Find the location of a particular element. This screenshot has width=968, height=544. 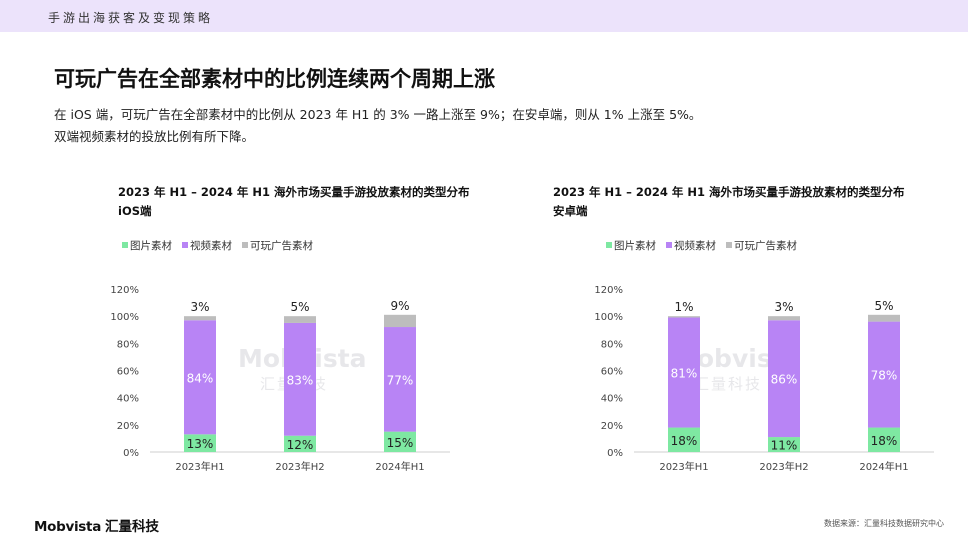

footer-logo-cn: 汇量科技 is located at coordinates (132, 527).